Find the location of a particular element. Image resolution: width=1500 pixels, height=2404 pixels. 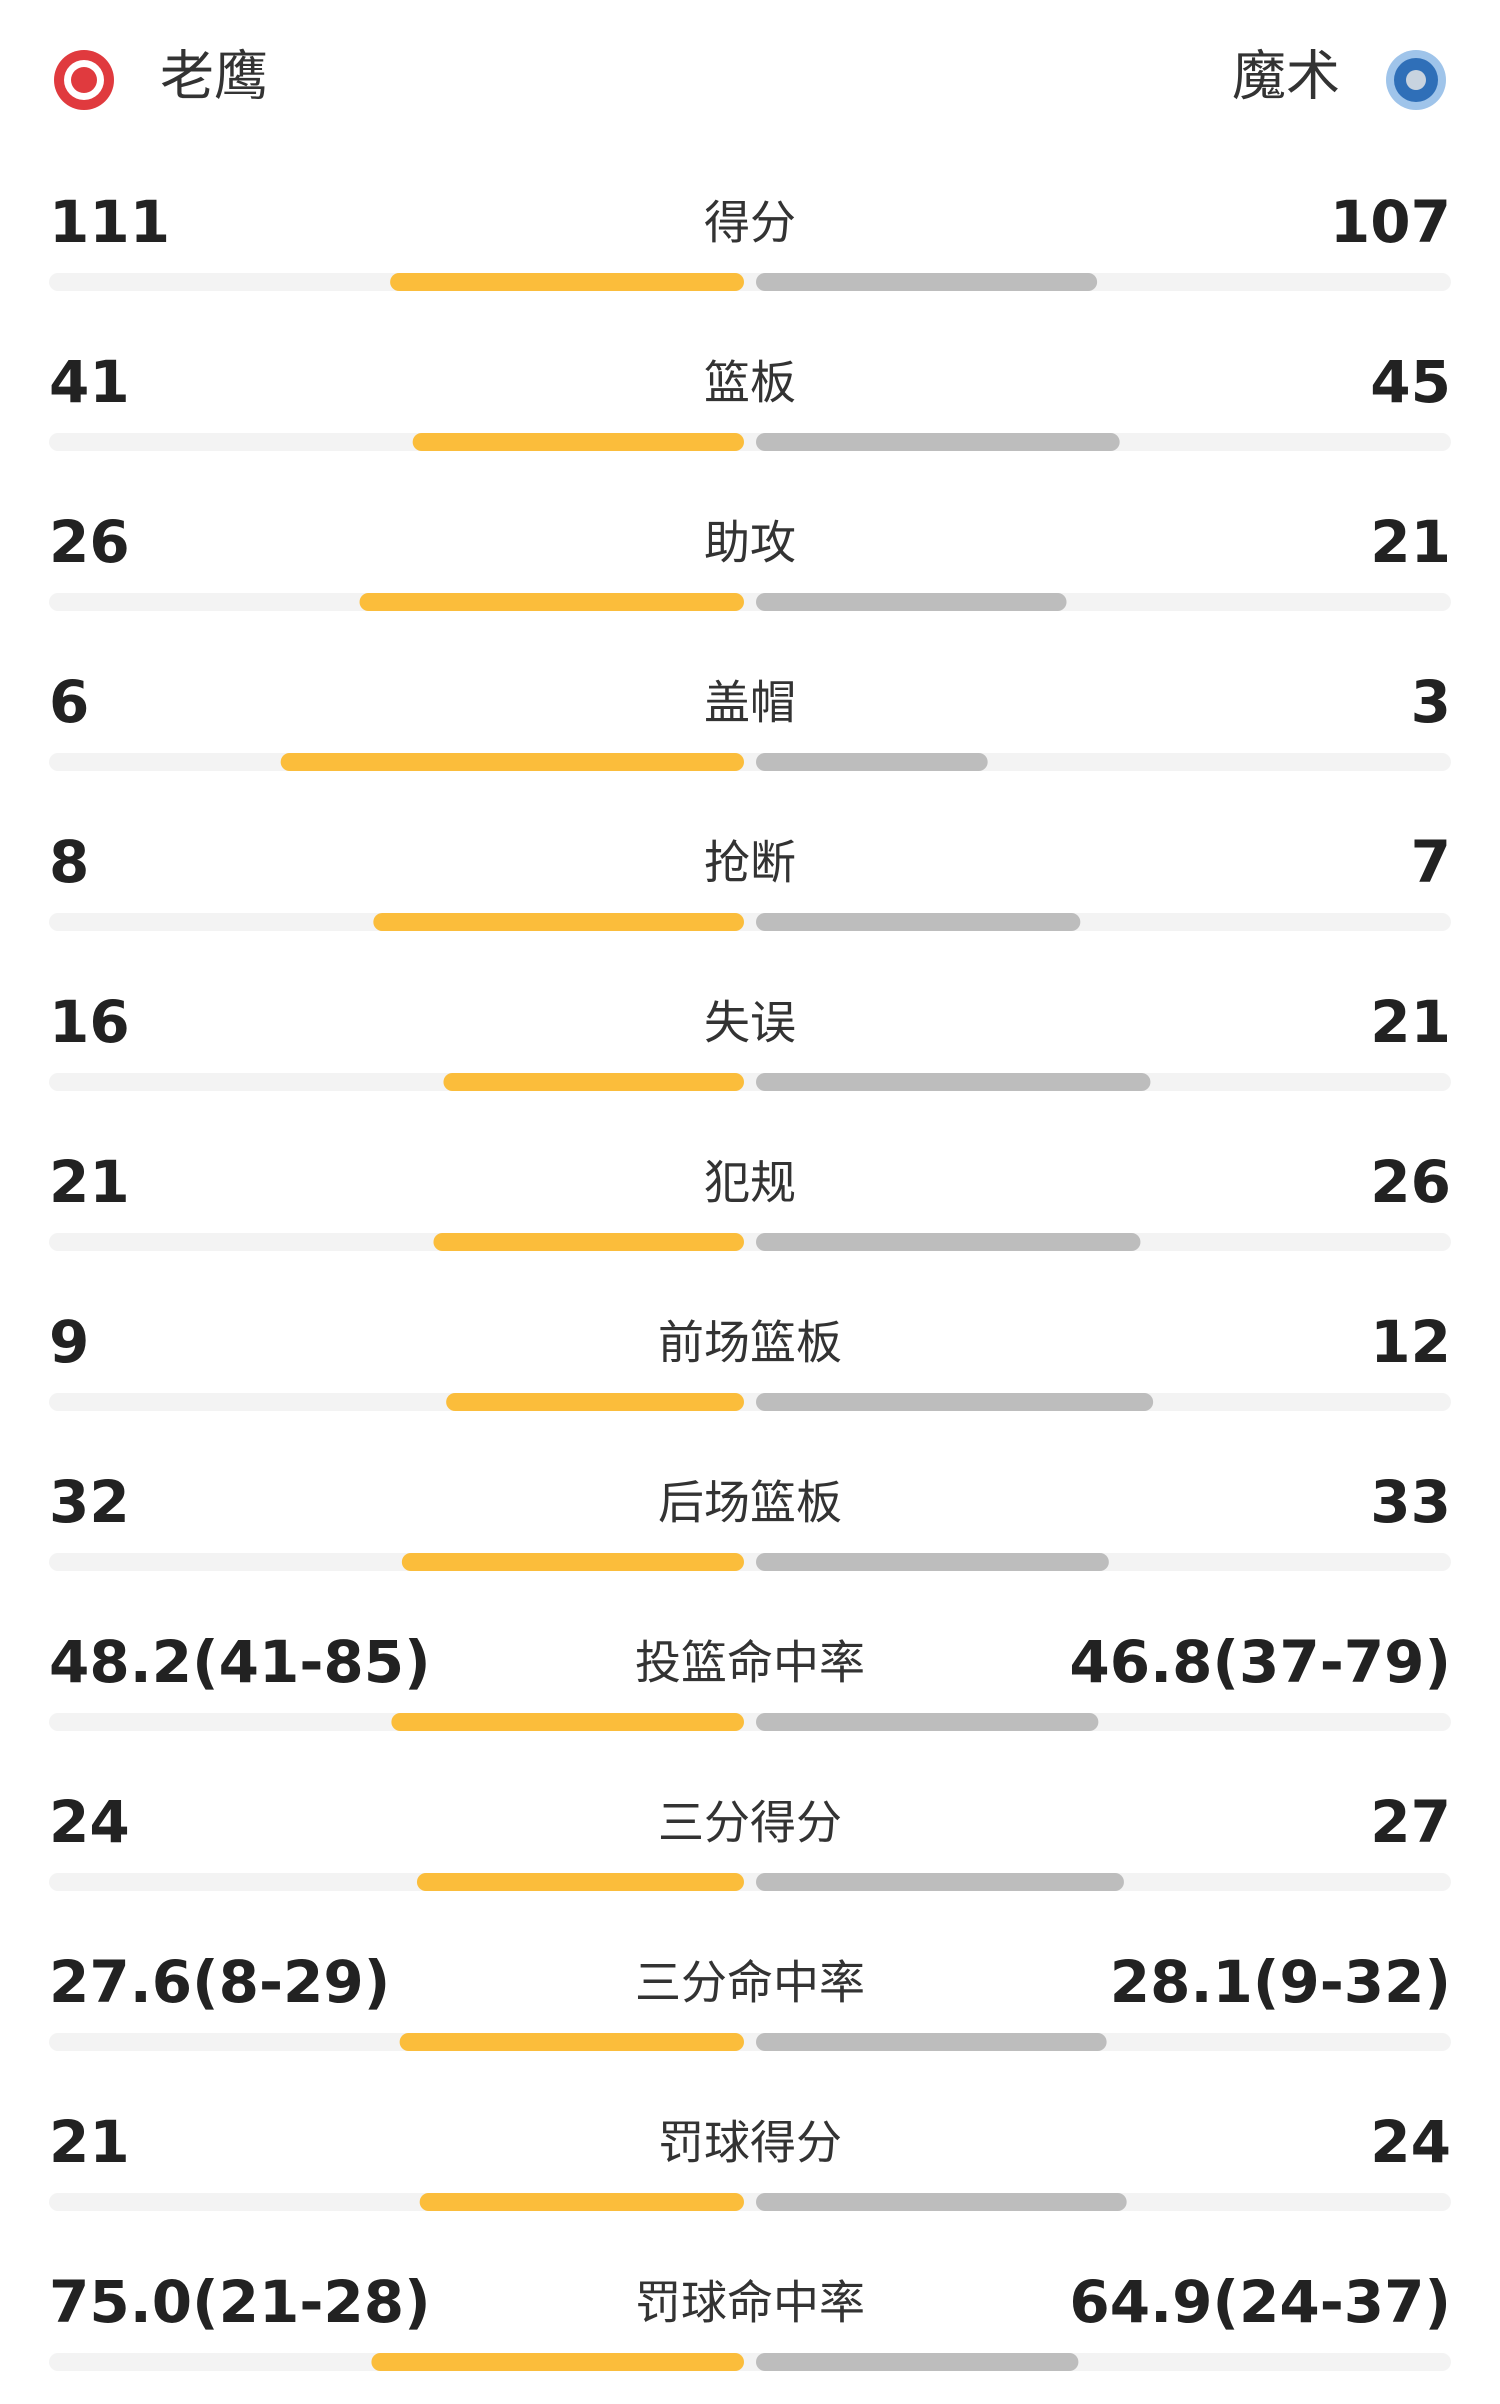

home-value: 16 is located at coordinates (89, 1022).